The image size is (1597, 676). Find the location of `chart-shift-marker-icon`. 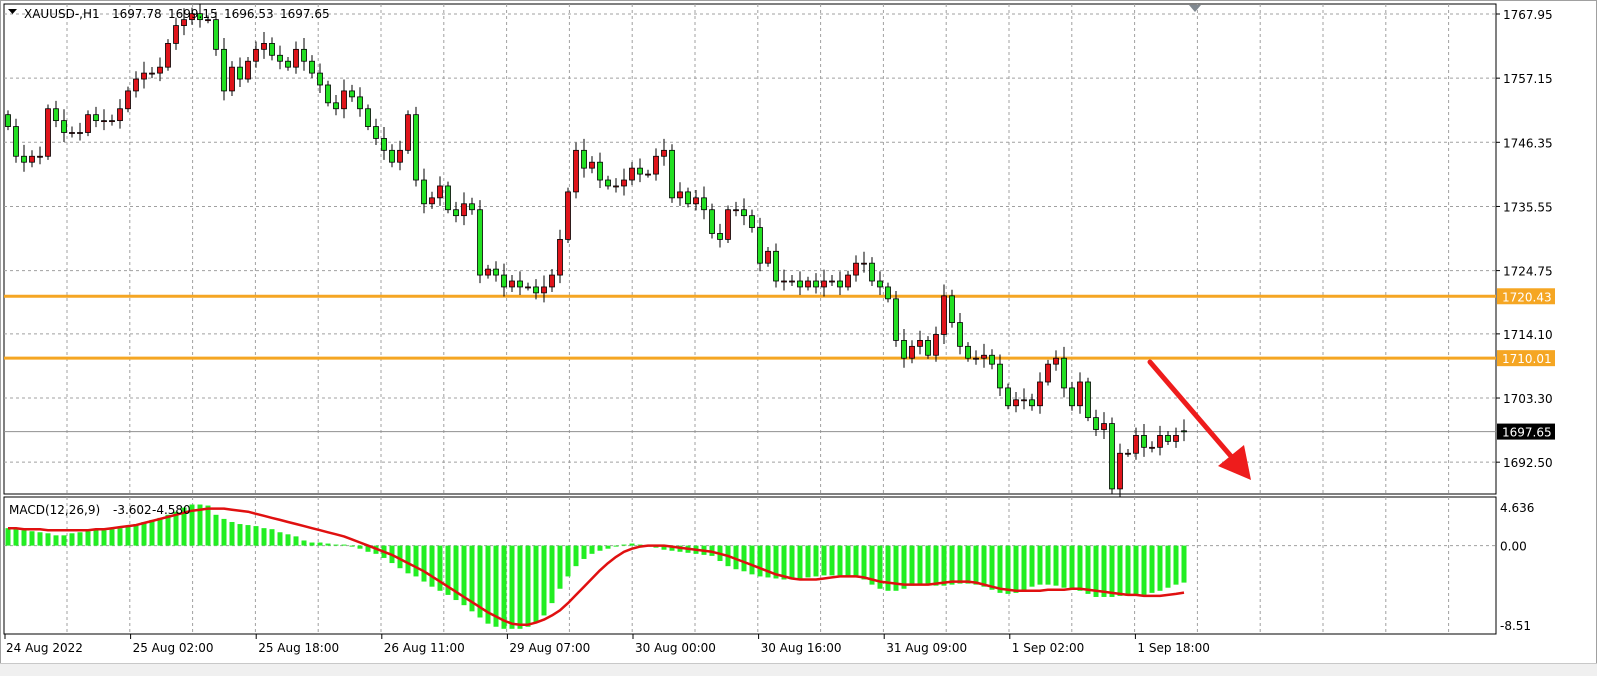

chart-shift-marker-icon is located at coordinates (1195, 8).